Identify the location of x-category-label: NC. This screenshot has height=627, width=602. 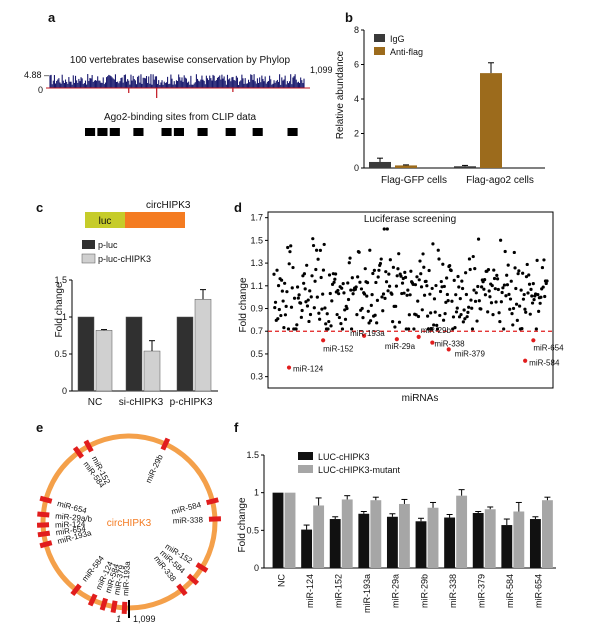
(281, 580).